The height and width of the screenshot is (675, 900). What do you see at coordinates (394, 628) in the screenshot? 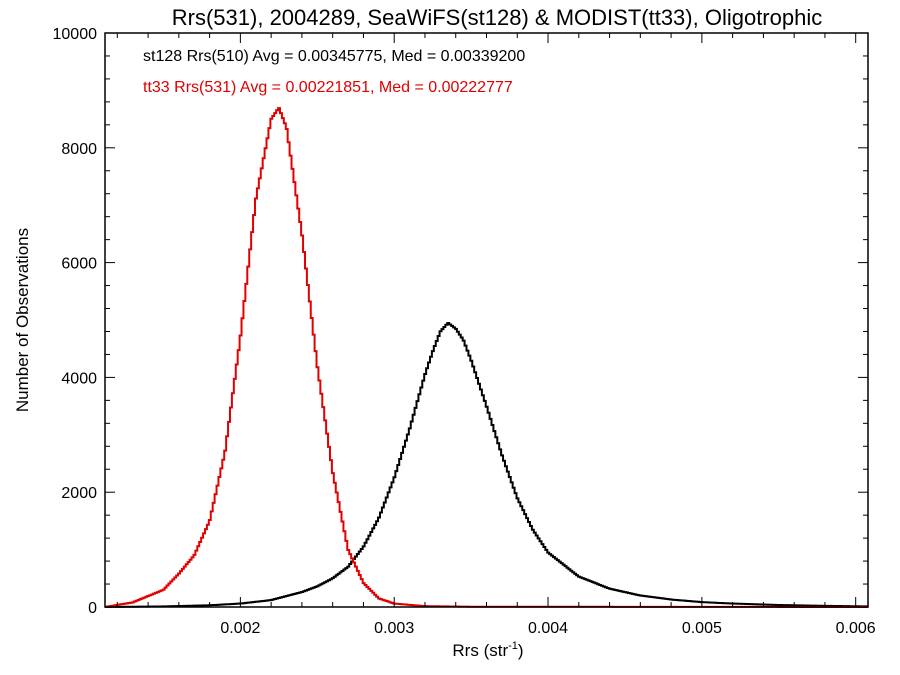
I see `x-tick-label: 0.003` at bounding box center [394, 628].